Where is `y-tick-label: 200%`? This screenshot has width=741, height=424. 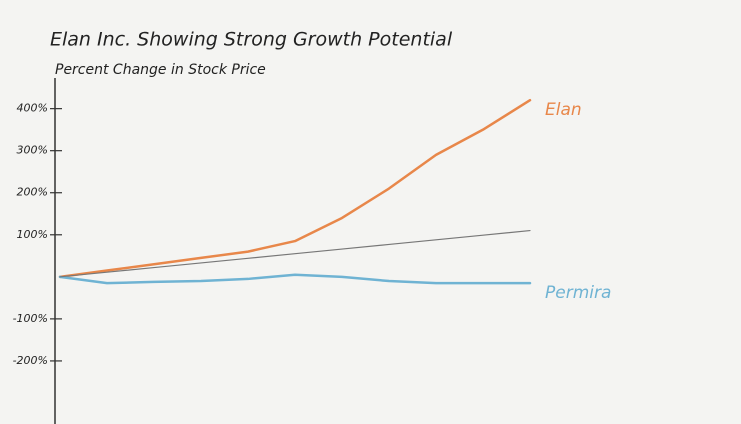
y-tick-label: 200% is located at coordinates (32, 192).